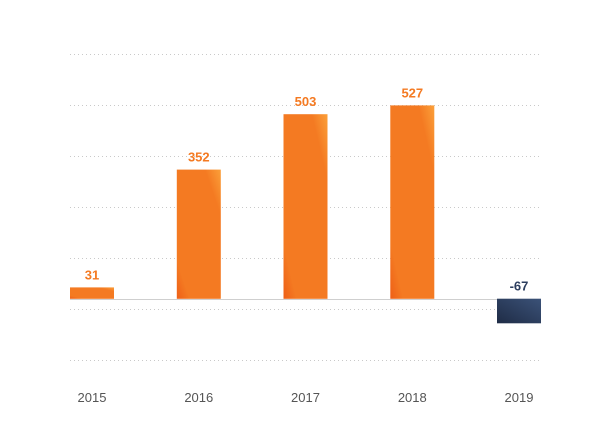 Image resolution: width=610 pixels, height=446 pixels. Describe the element at coordinates (92, 293) in the screenshot. I see `bar-2015` at that location.